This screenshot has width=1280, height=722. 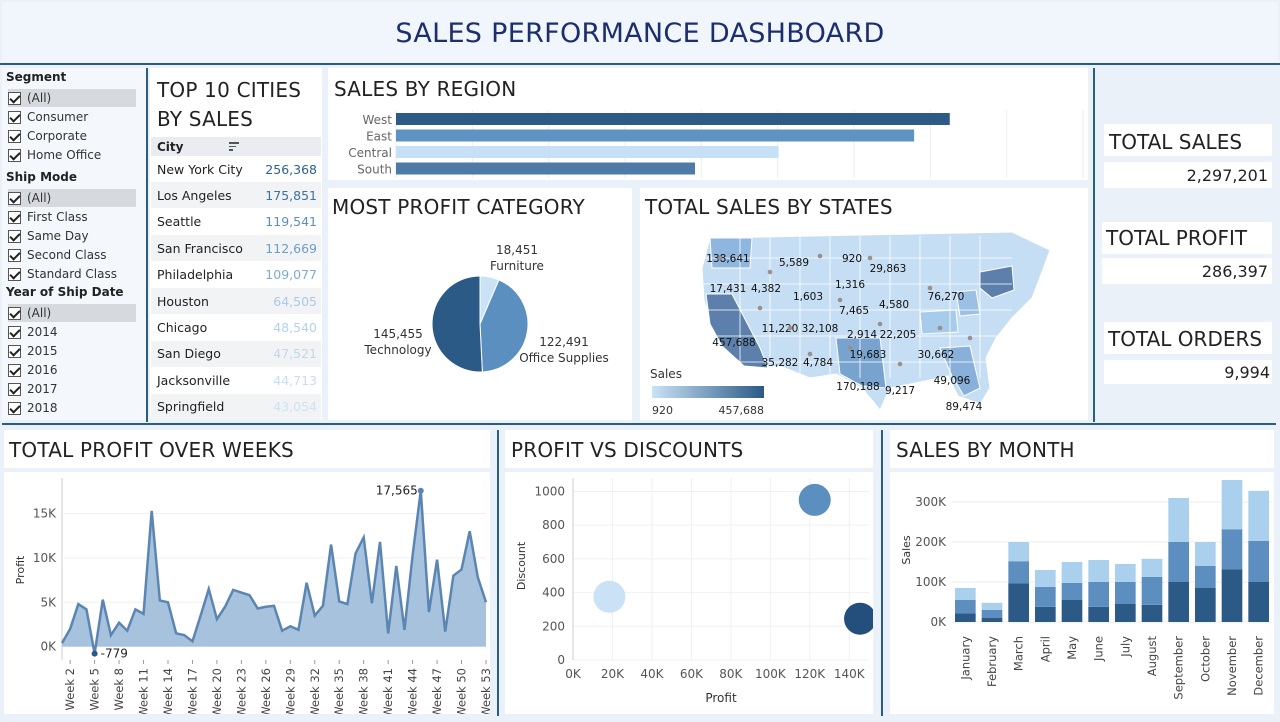 What do you see at coordinates (62, 274) in the screenshot?
I see `ship-mode-option-standard-class: Standard Class` at bounding box center [62, 274].